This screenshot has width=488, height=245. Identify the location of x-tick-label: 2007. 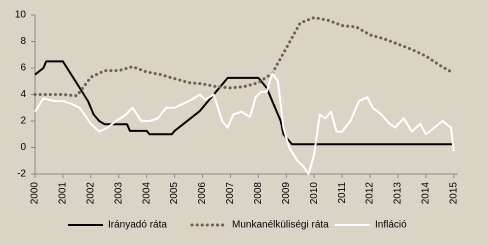
(230, 193).